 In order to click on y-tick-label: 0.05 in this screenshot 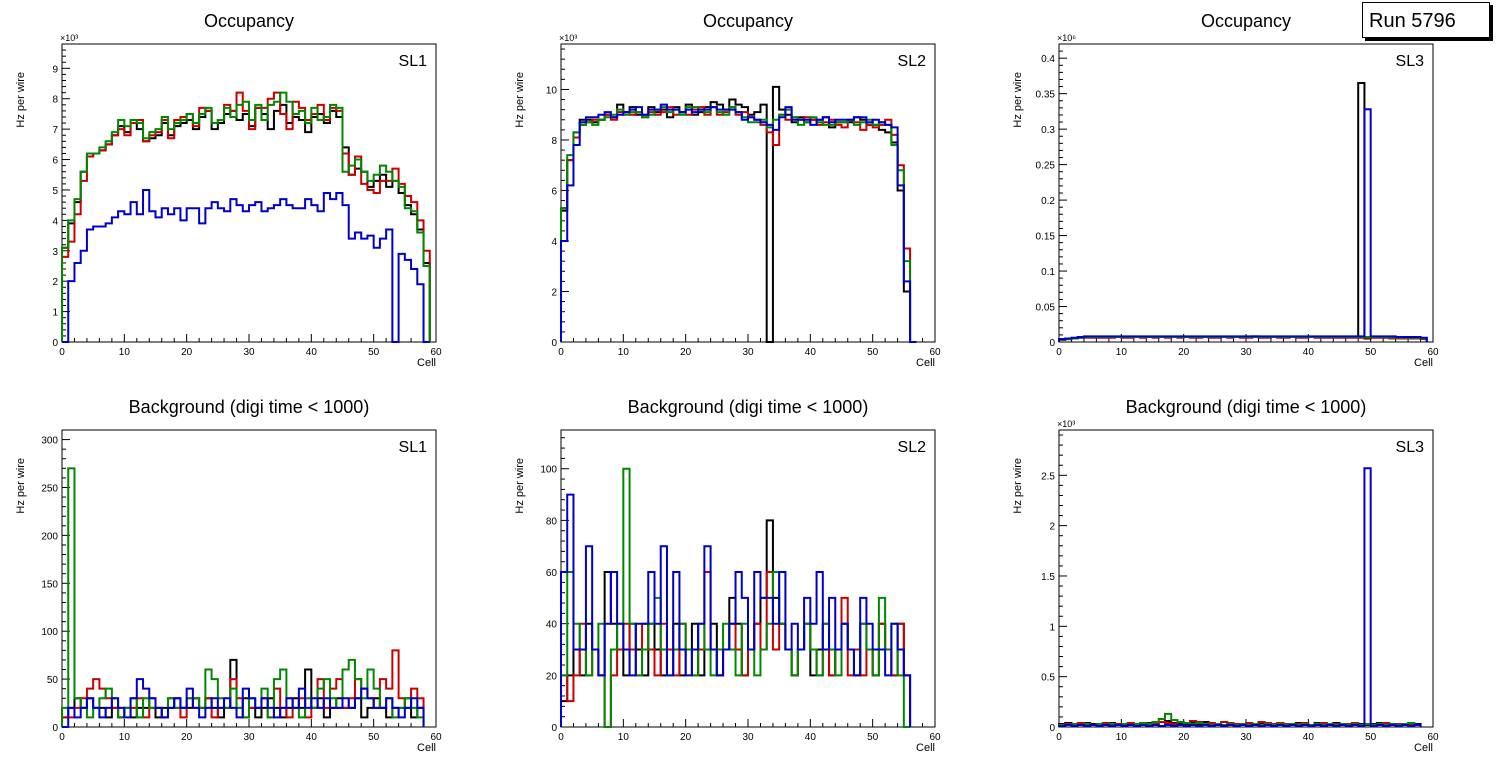, I will do `click(1046, 308)`.